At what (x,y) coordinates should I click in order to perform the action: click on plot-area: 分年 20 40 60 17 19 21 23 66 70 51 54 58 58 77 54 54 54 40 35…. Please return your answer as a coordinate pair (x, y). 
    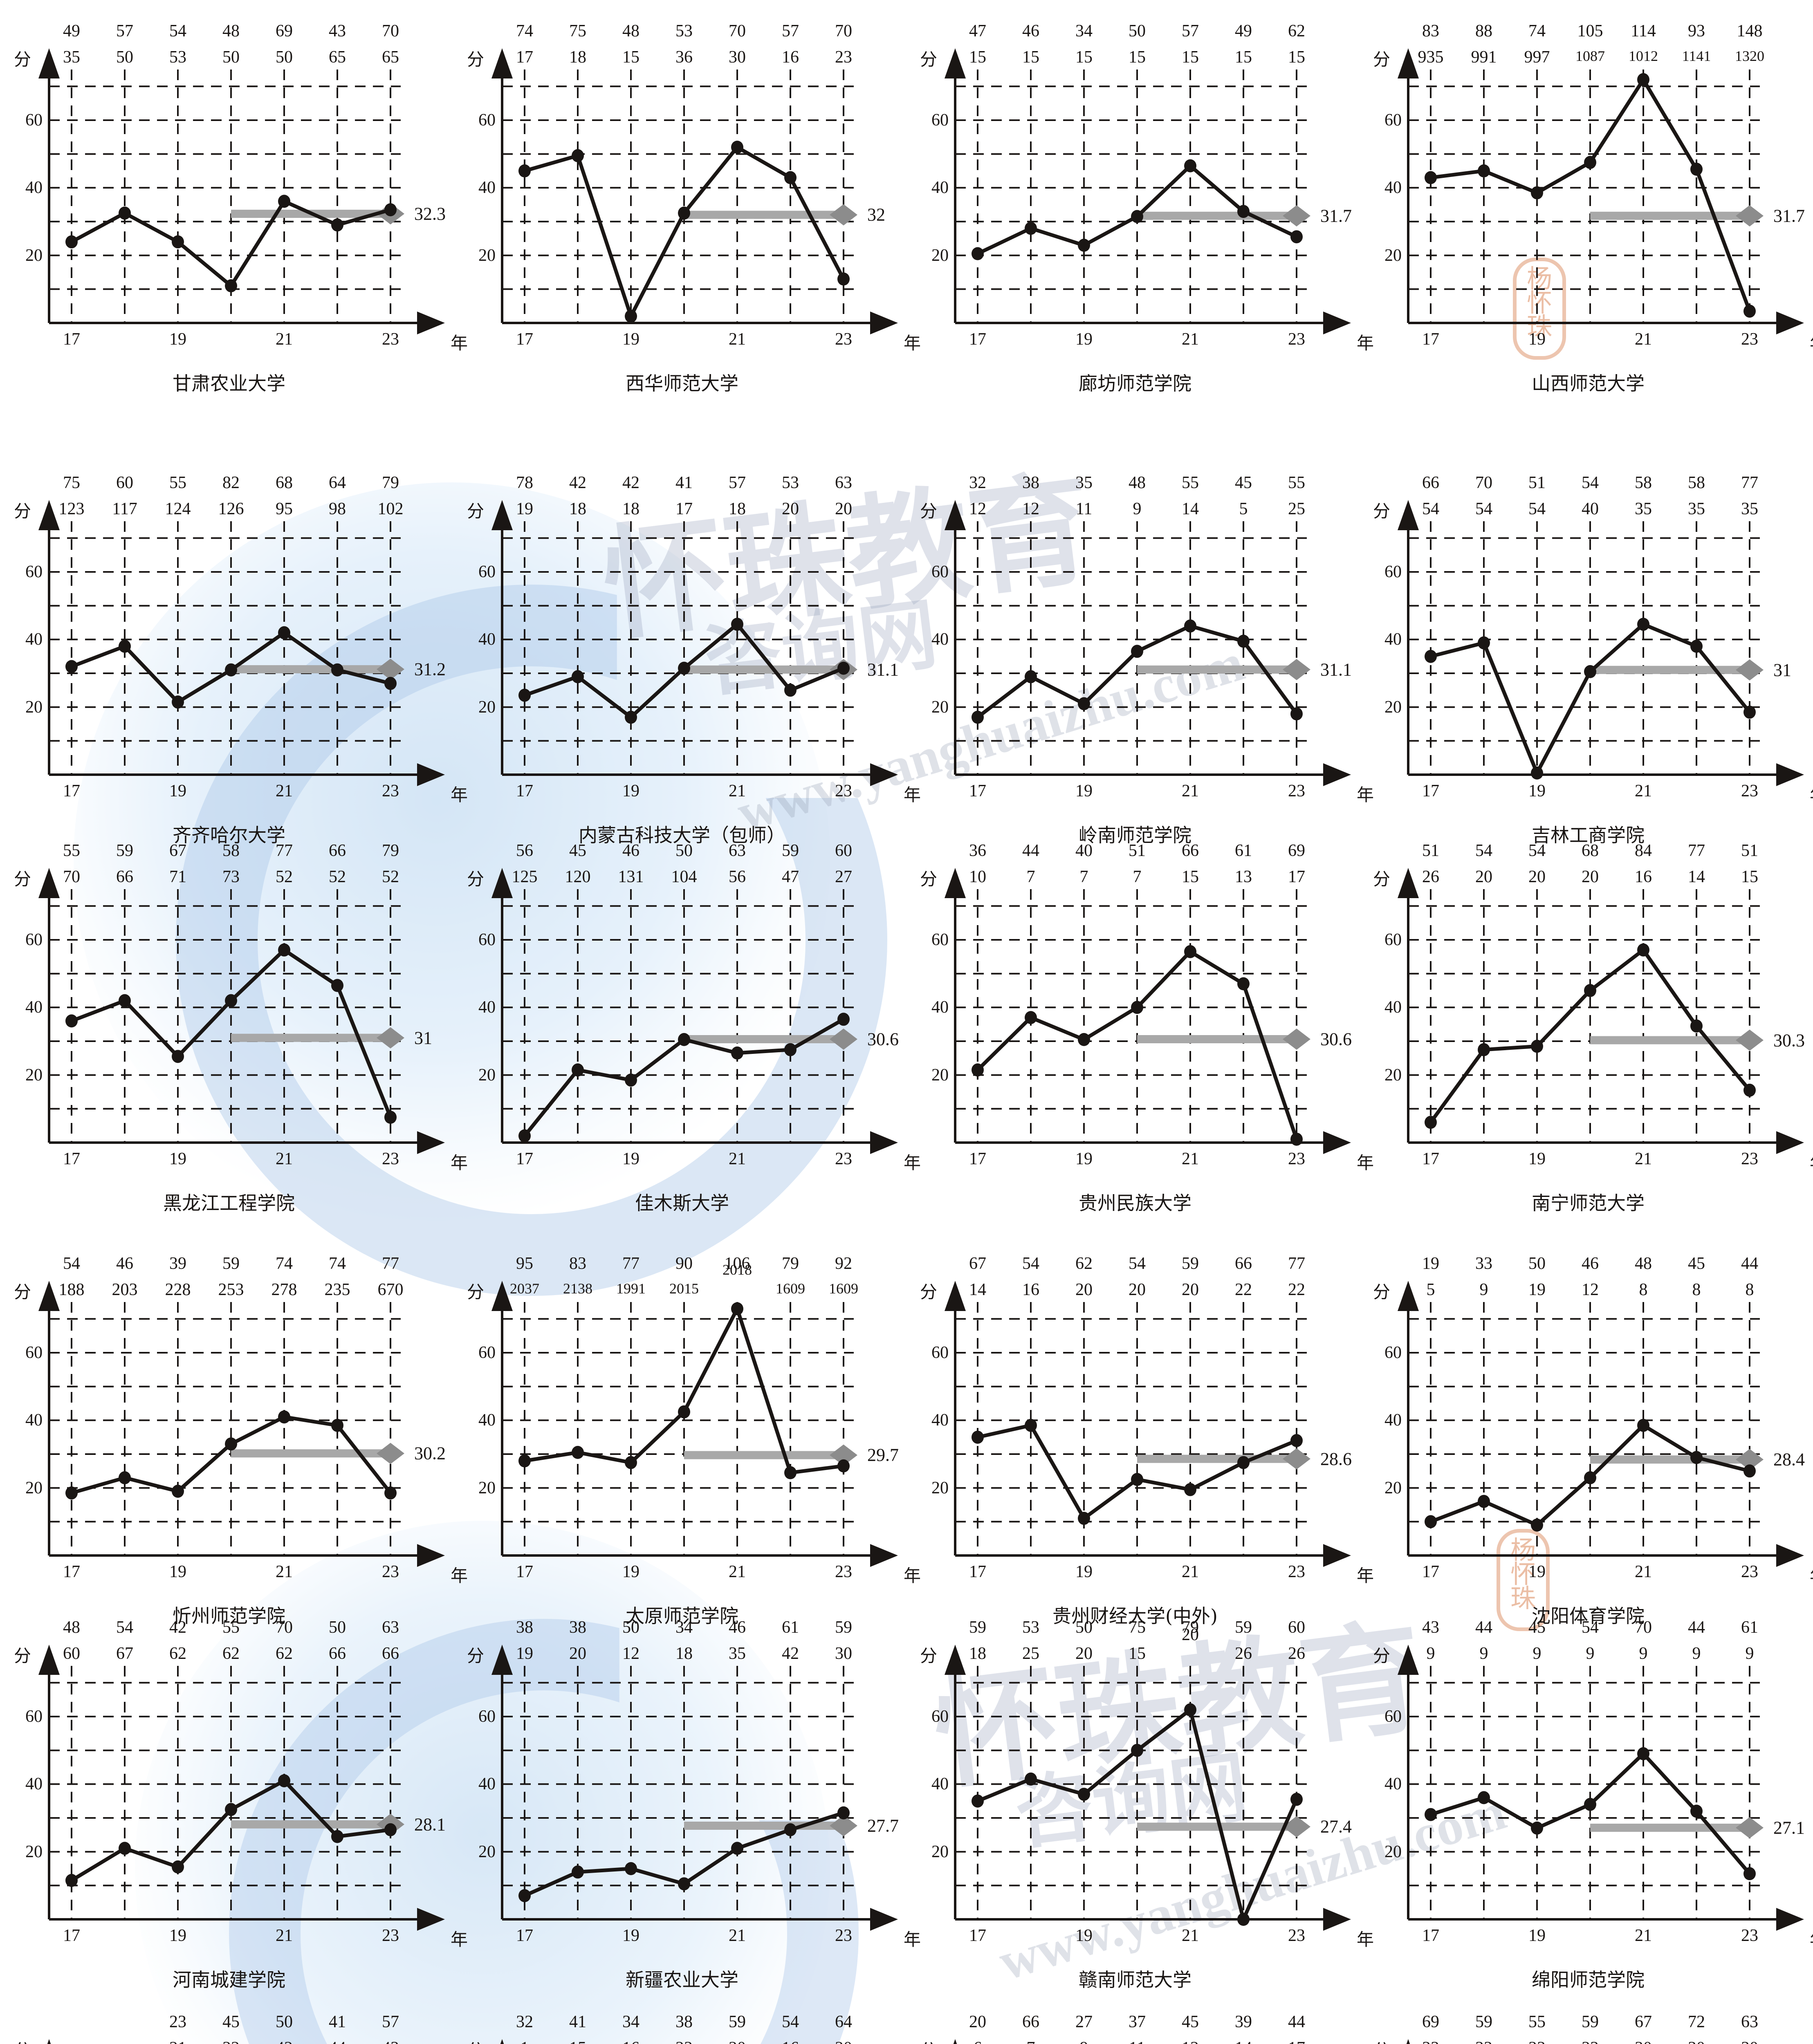
    Looking at the image, I should click on (1586, 656).